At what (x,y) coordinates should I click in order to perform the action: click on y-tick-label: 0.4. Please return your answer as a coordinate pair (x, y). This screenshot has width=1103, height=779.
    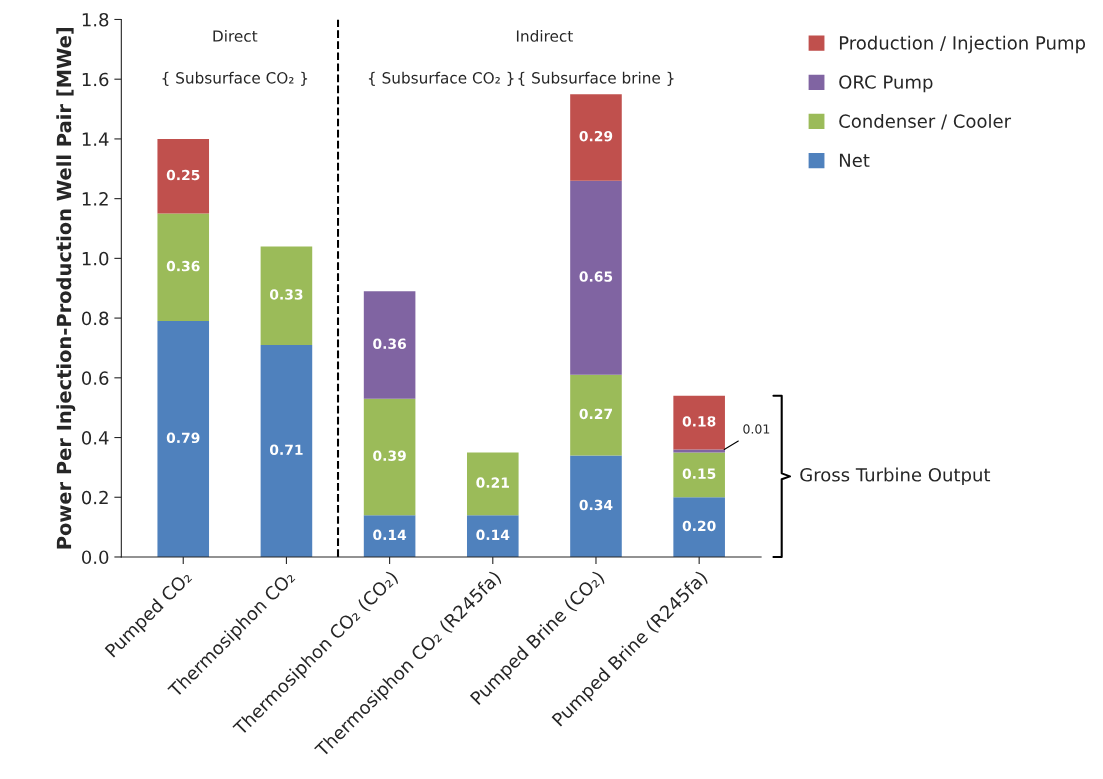
    Looking at the image, I should click on (95, 438).